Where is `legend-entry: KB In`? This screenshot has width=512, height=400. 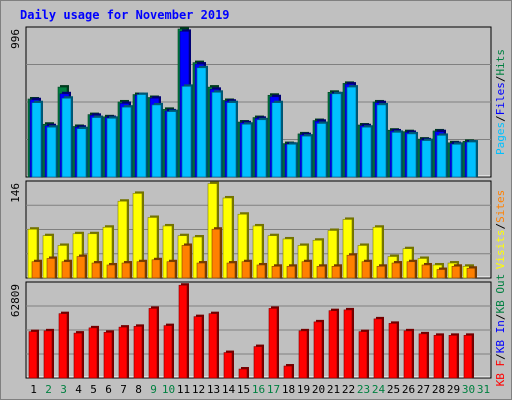
legend-entry: KB In is located at coordinates (500, 336).